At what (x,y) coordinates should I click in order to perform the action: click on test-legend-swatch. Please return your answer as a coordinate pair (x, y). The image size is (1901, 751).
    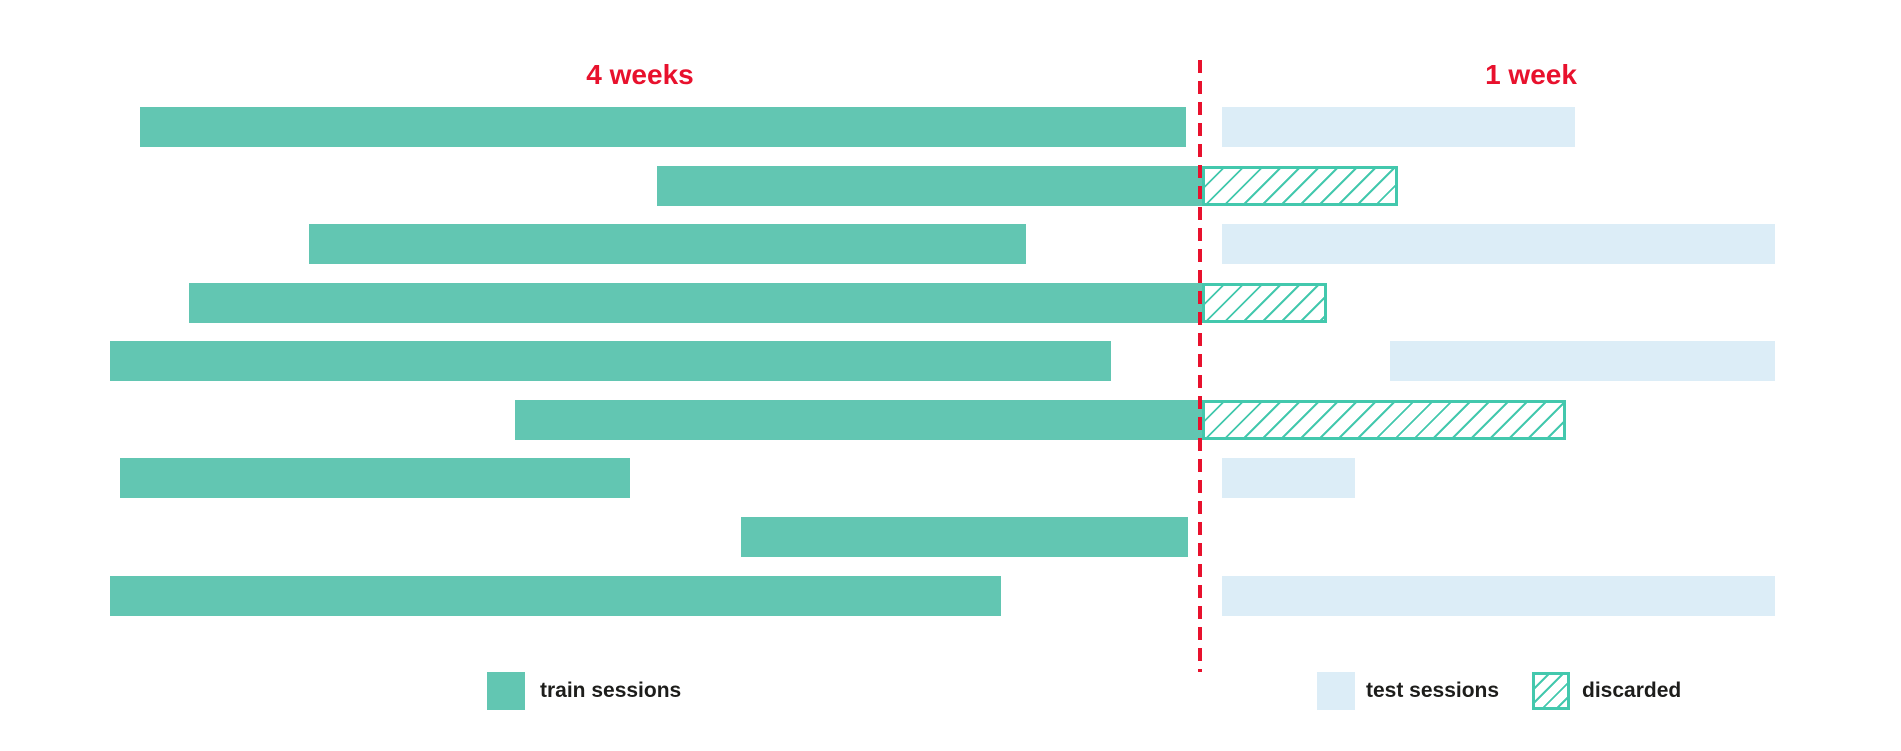
    Looking at the image, I should click on (1336, 691).